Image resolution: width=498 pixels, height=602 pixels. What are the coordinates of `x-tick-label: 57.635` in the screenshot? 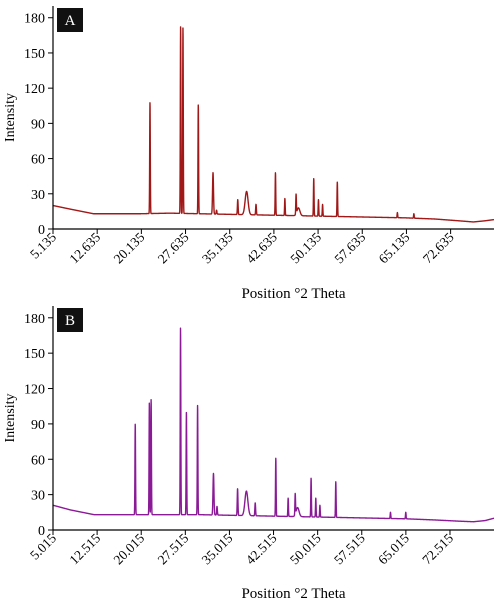 It's located at (350, 247).